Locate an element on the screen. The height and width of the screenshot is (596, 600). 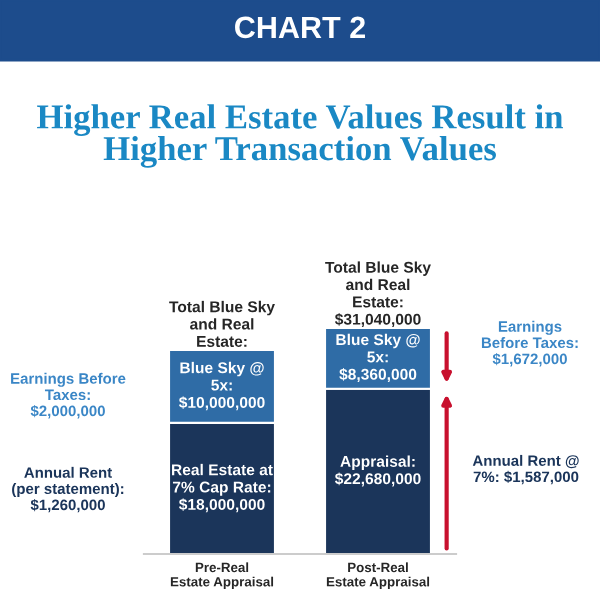
chart-subtitle: CHART 2 is located at coordinates (300, 27).